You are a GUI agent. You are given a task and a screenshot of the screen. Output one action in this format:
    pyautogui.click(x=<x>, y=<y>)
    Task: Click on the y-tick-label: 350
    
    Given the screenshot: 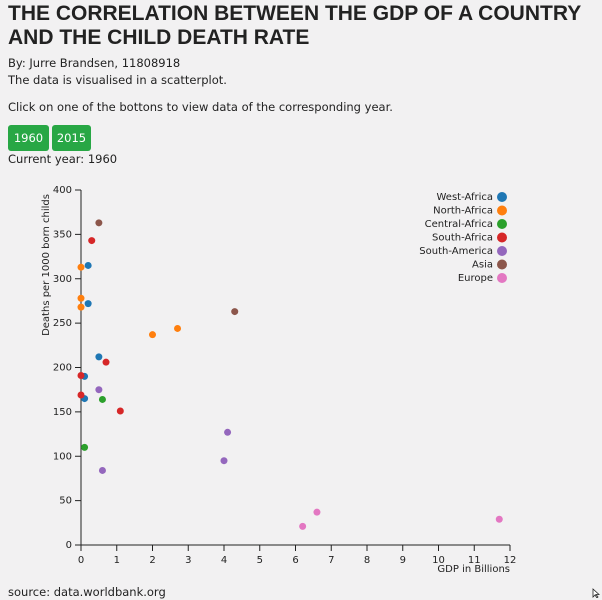 What is the action you would take?
    pyautogui.click(x=62, y=234)
    